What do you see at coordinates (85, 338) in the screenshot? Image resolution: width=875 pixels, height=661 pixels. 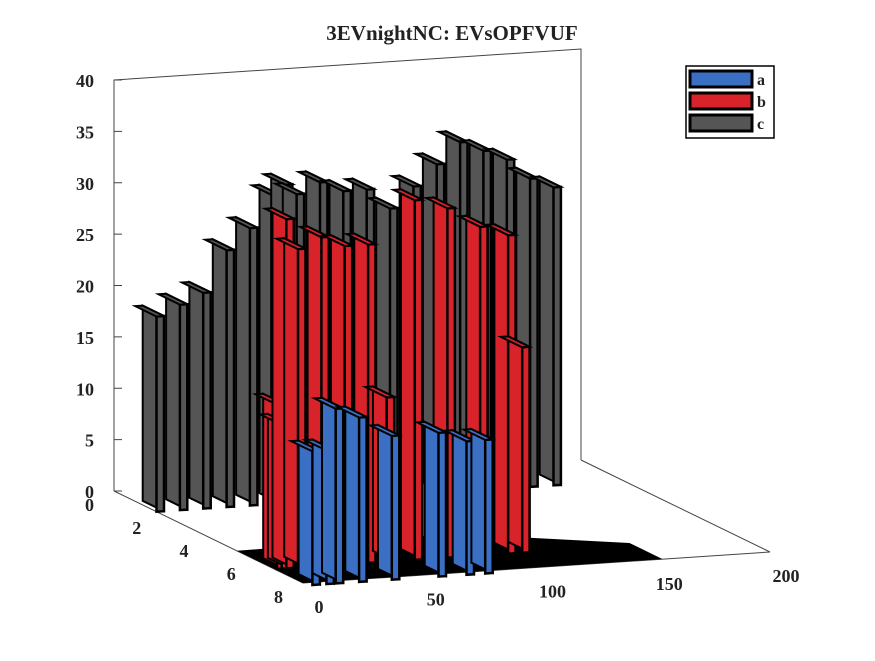 I see `z-tick-label: 15` at bounding box center [85, 338].